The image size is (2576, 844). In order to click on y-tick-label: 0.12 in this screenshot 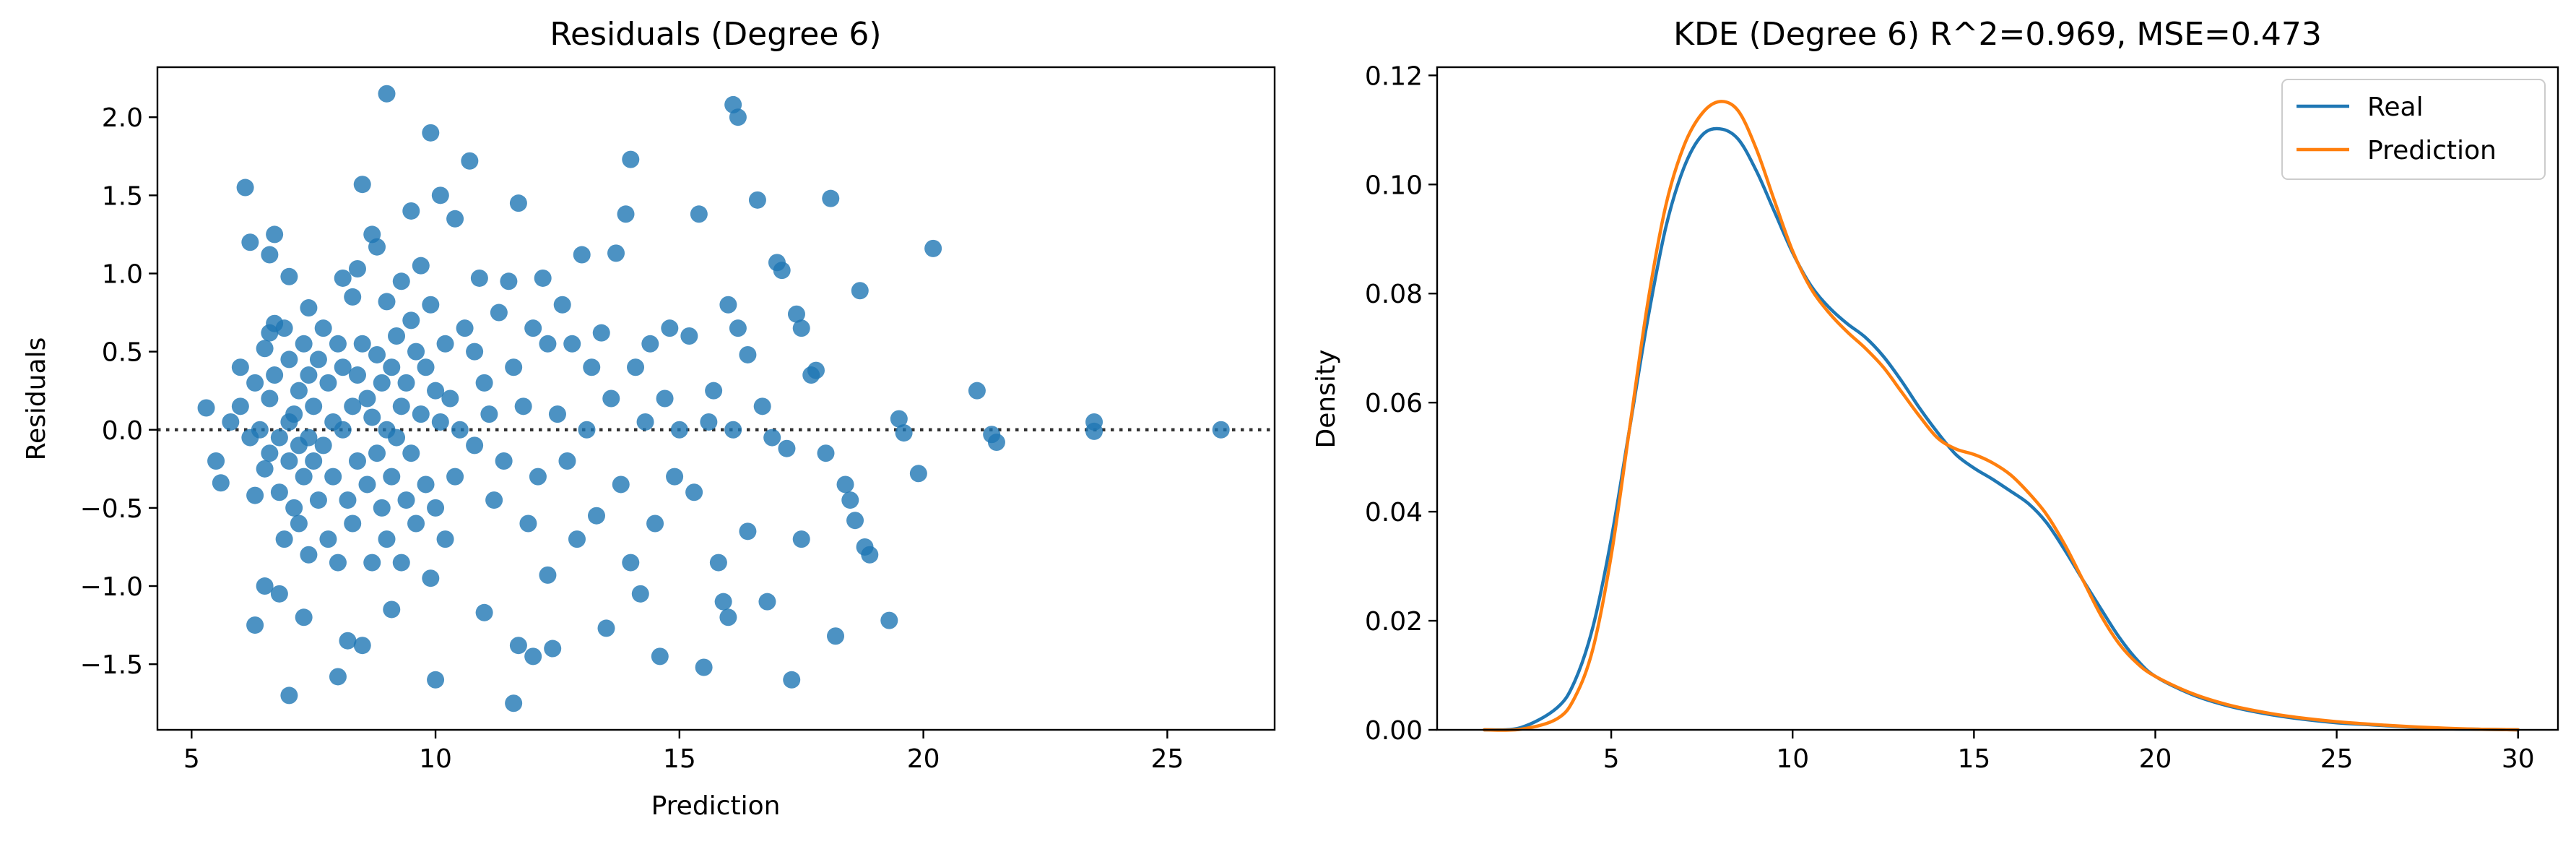, I will do `click(1394, 76)`.